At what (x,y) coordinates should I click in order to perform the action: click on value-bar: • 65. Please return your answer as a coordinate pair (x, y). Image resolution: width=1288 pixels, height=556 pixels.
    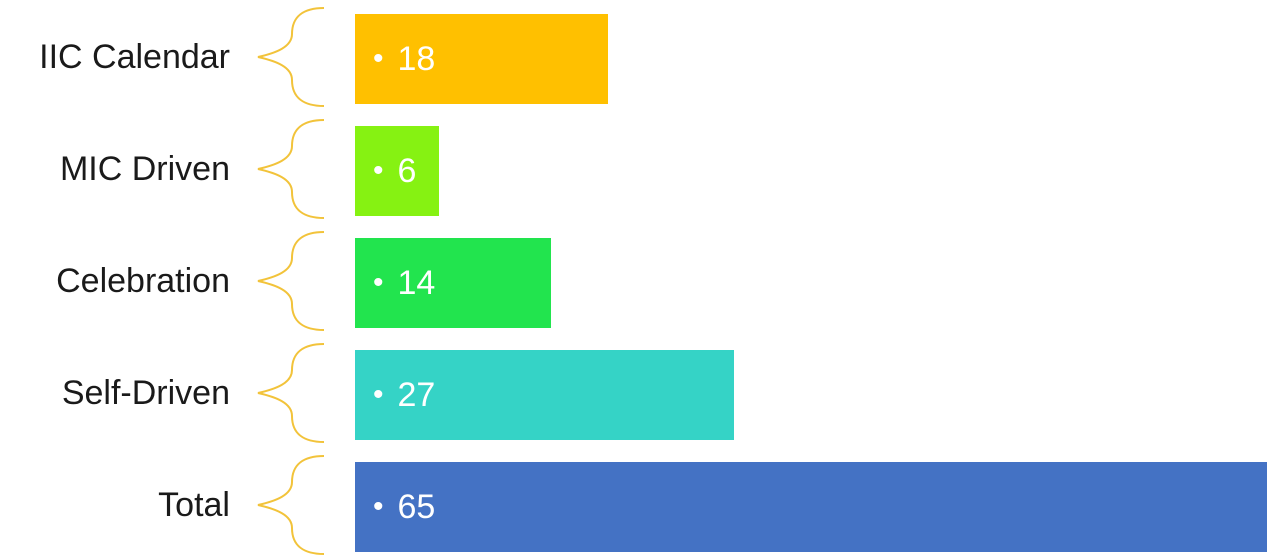
    Looking at the image, I should click on (811, 507).